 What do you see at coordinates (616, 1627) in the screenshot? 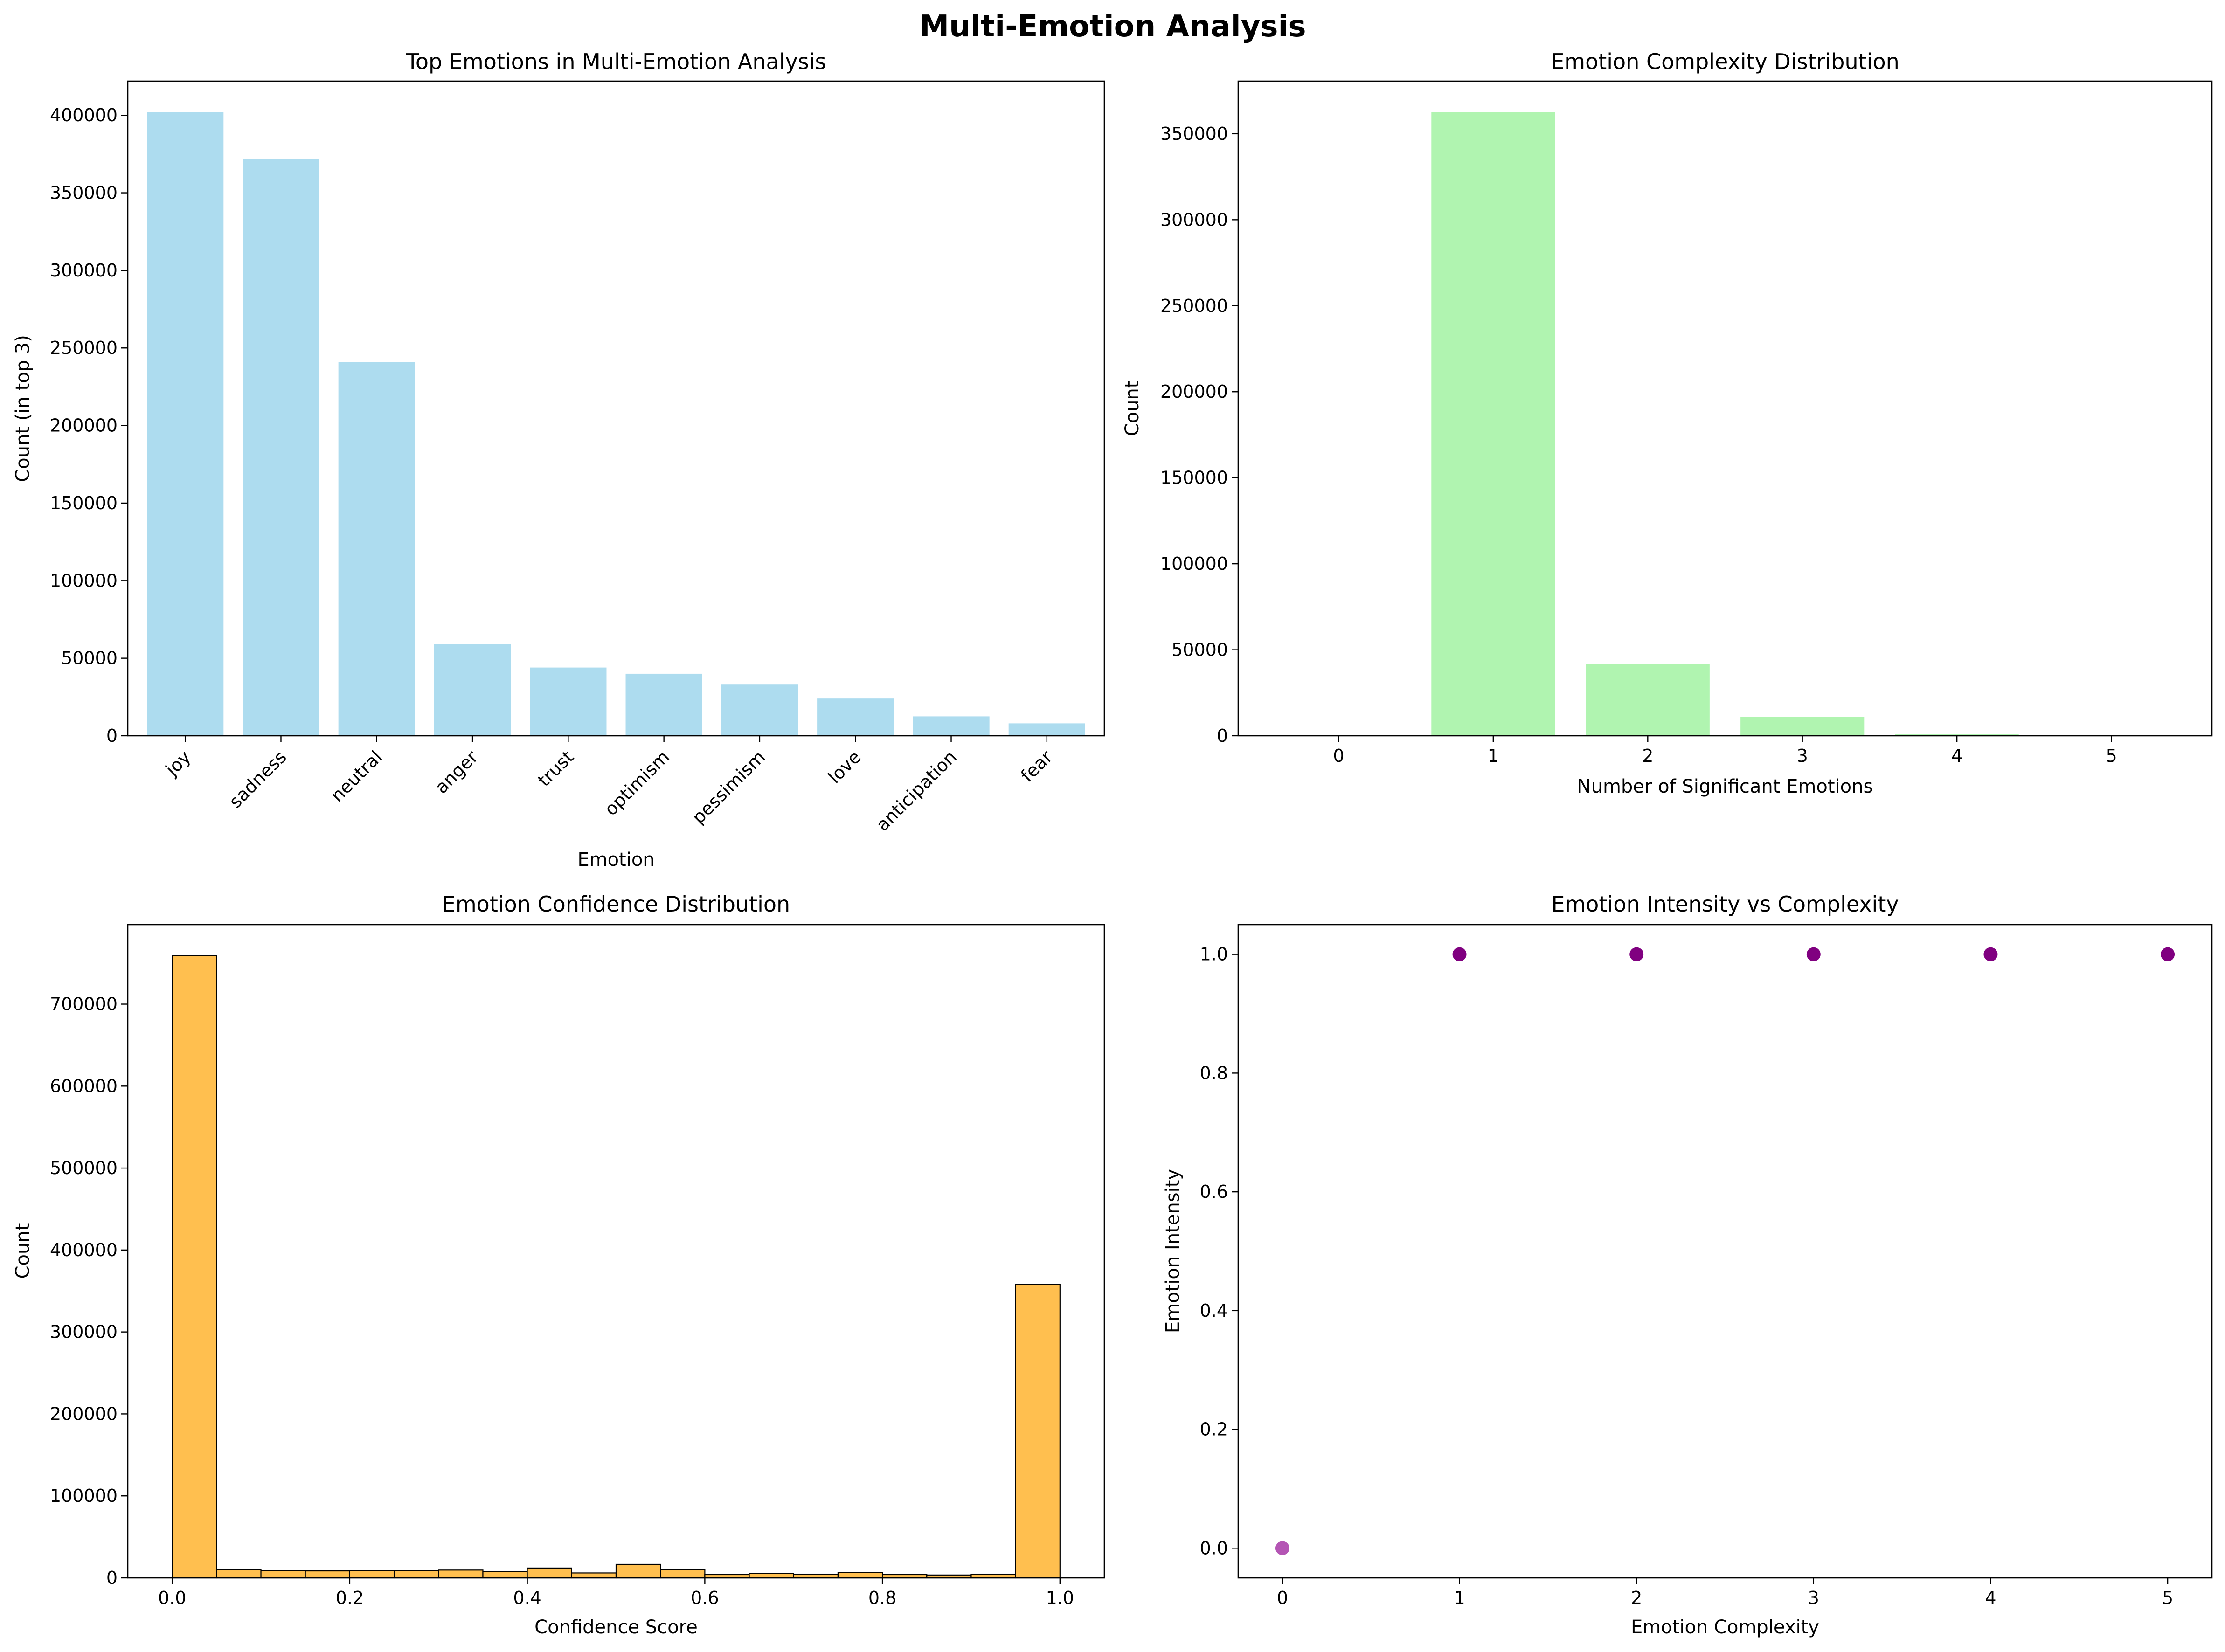
I see `confidence-x-label: Confidence Score` at bounding box center [616, 1627].